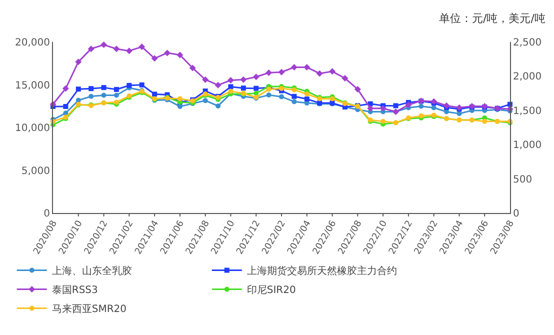 The image size is (554, 335). Describe the element at coordinates (32, 128) in the screenshot. I see `y-tick-label: 10,000` at that location.